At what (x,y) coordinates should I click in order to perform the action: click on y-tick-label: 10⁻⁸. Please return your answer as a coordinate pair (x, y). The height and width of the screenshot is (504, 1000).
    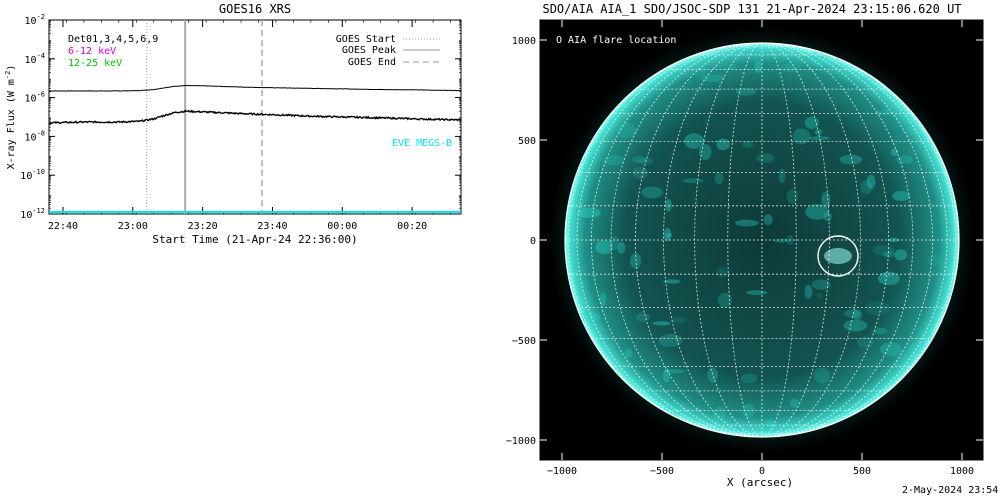
    Looking at the image, I should click on (35, 136).